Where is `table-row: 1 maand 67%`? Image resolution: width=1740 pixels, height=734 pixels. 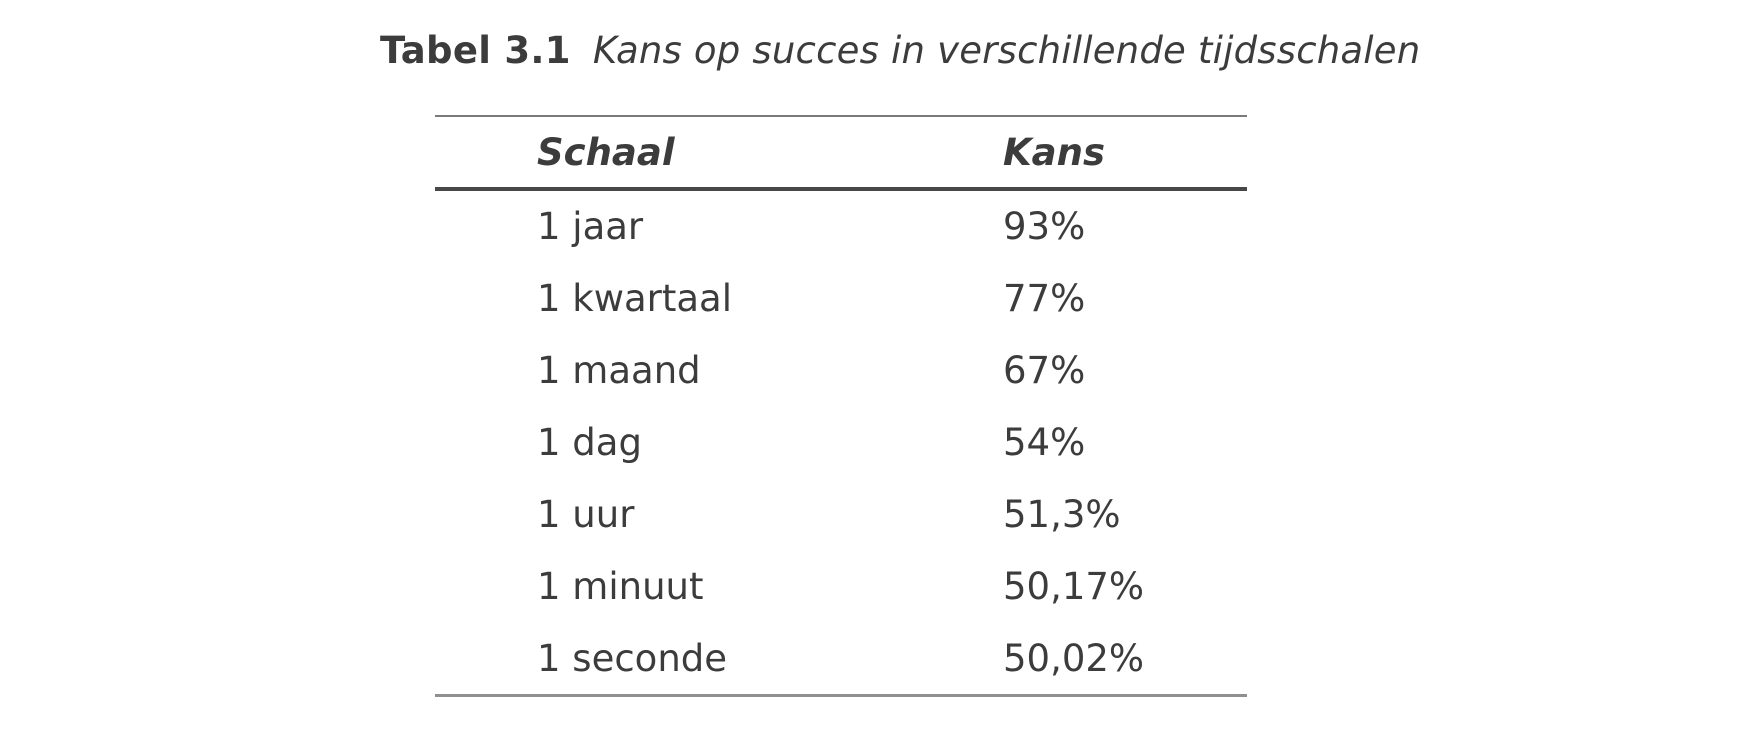 table-row: 1 maand 67% is located at coordinates (841, 371).